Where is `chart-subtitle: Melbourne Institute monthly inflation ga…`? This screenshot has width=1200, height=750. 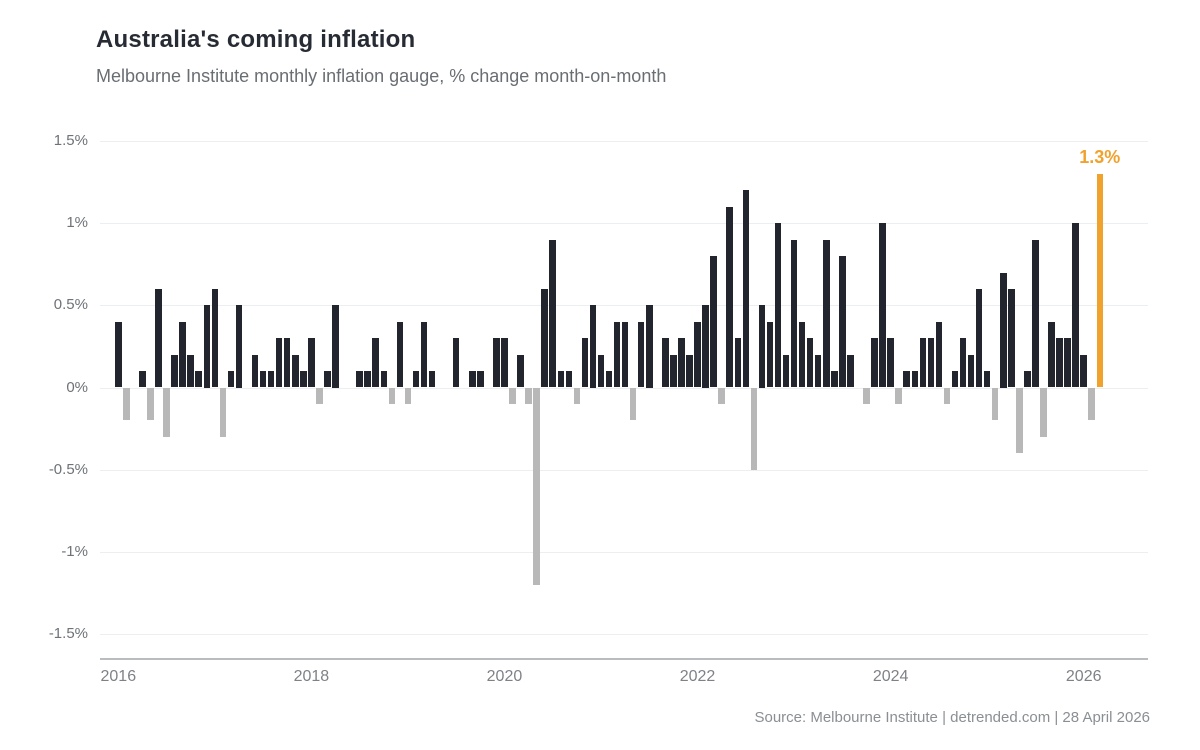 chart-subtitle: Melbourne Institute monthly inflation ga… is located at coordinates (381, 76).